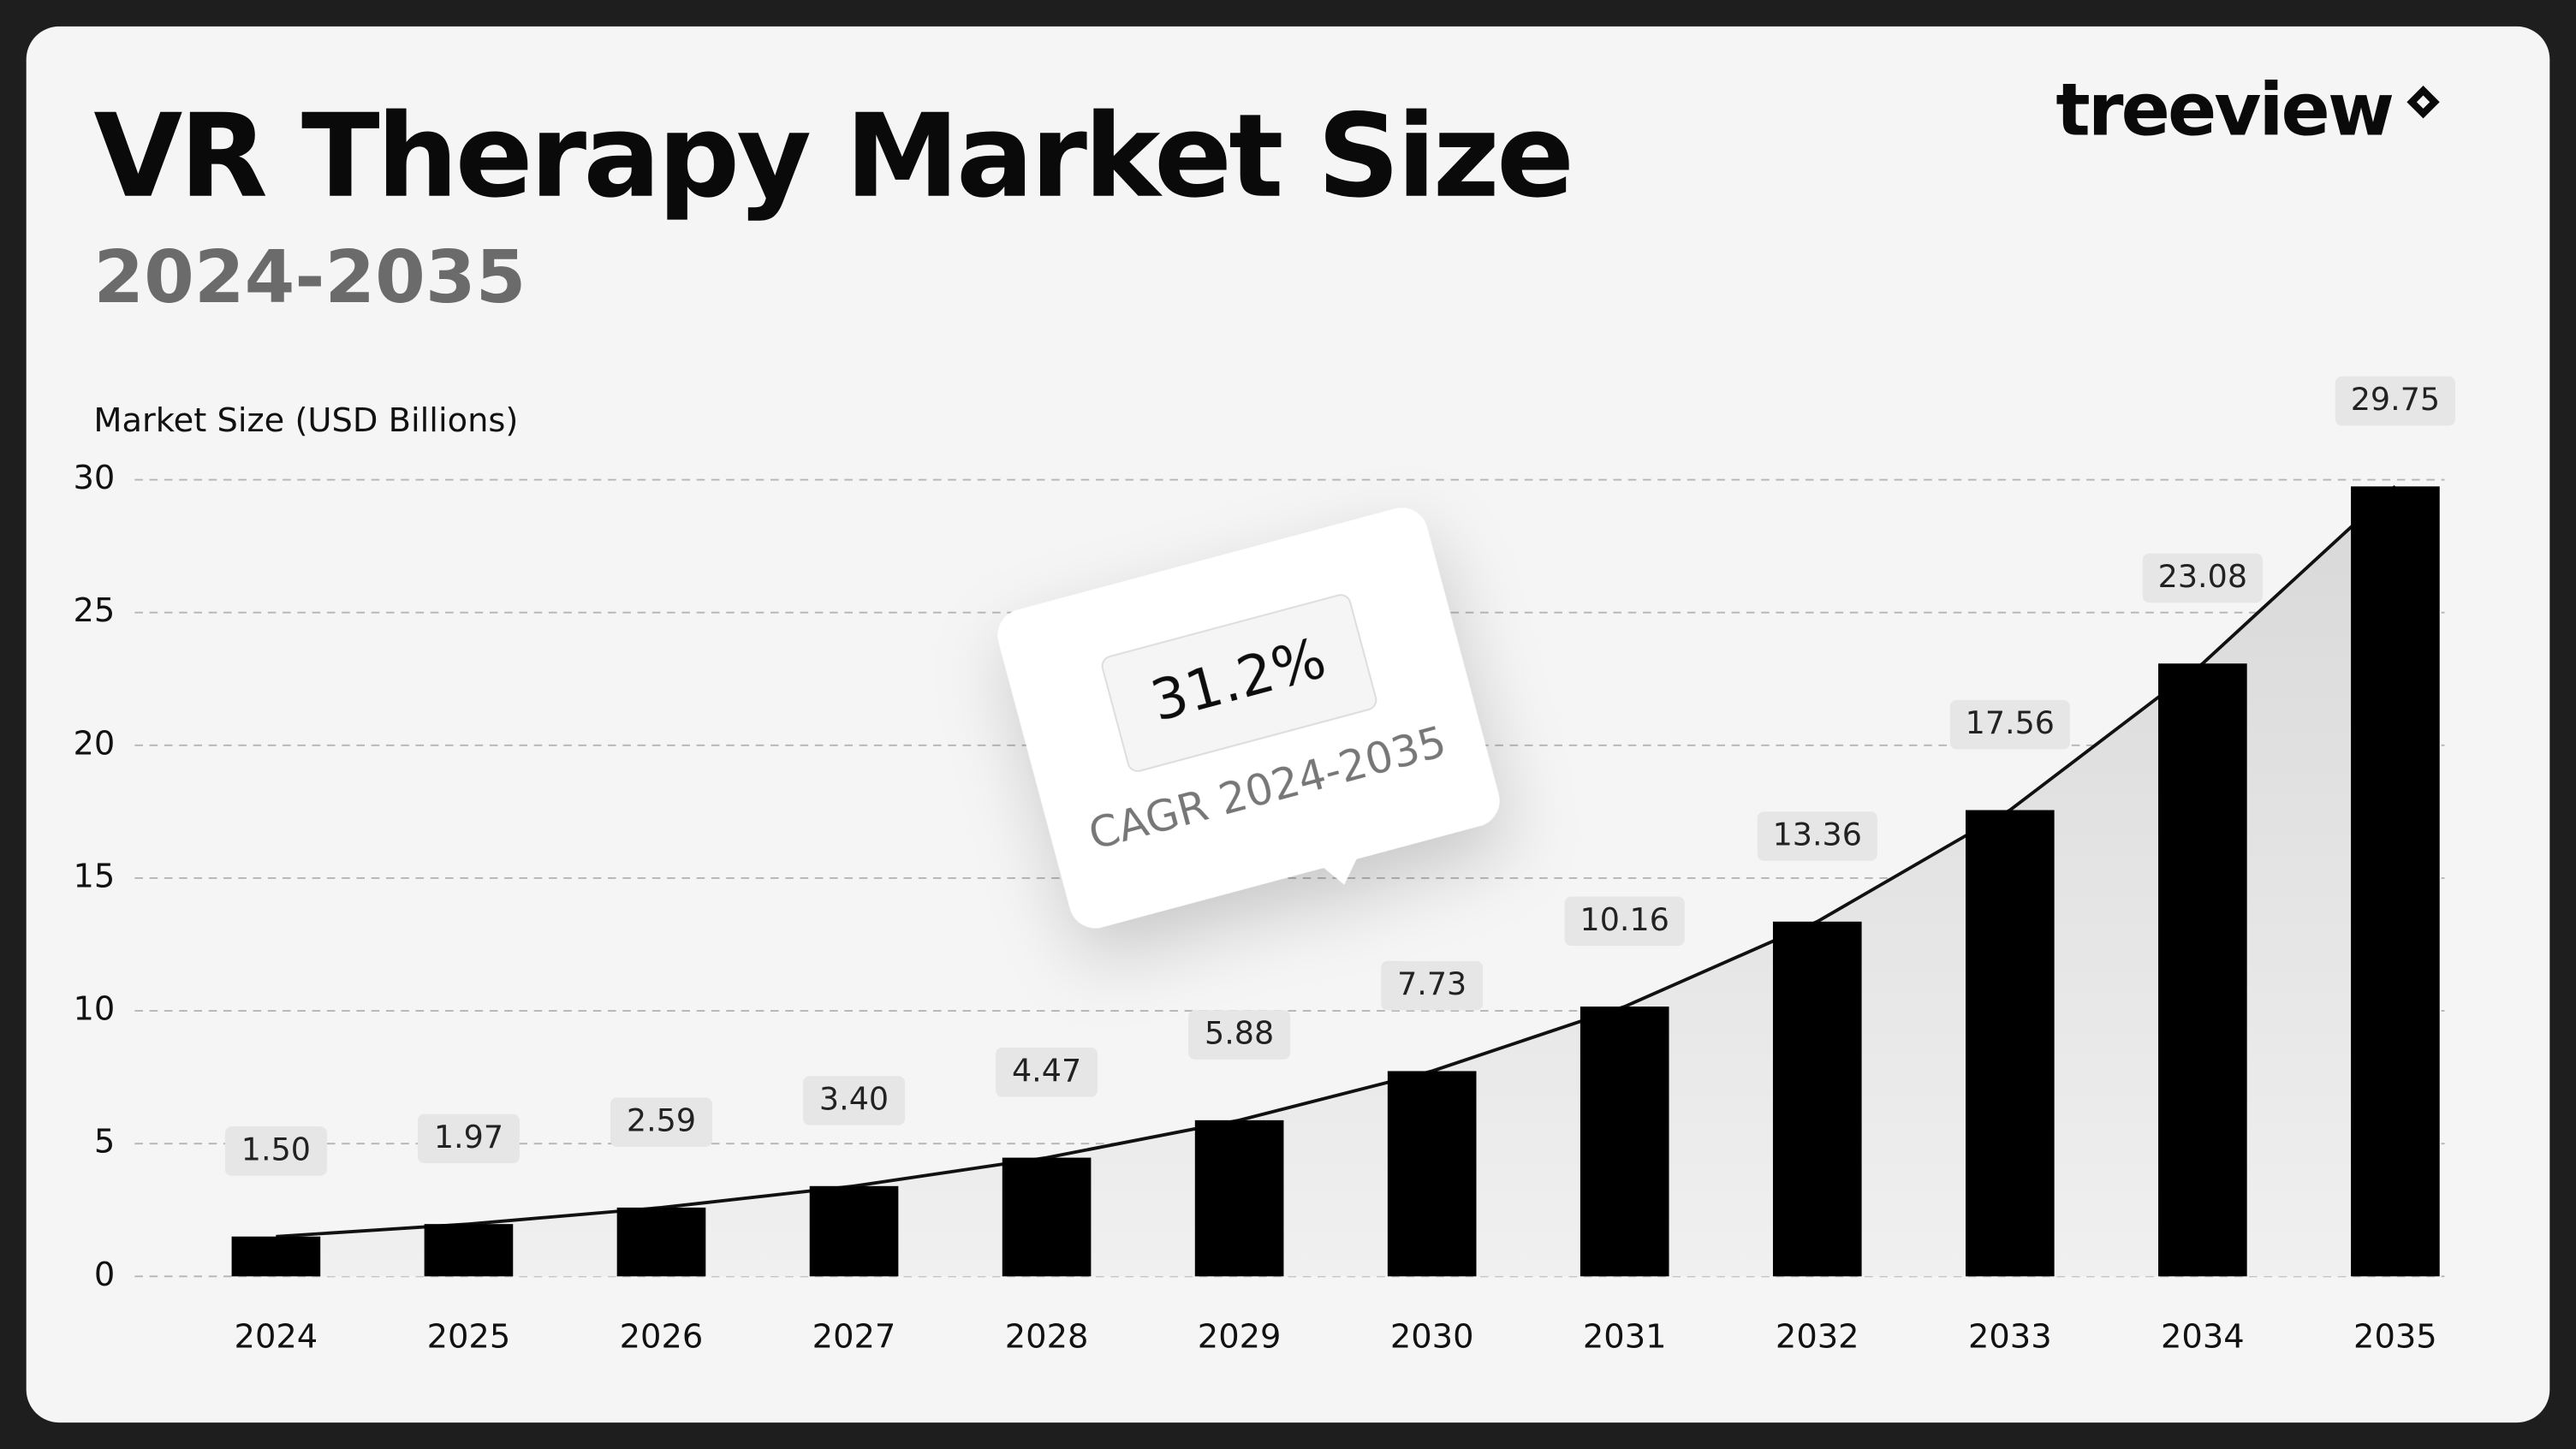  What do you see at coordinates (2203, 1337) in the screenshot?
I see `x-tick-label: 2034` at bounding box center [2203, 1337].